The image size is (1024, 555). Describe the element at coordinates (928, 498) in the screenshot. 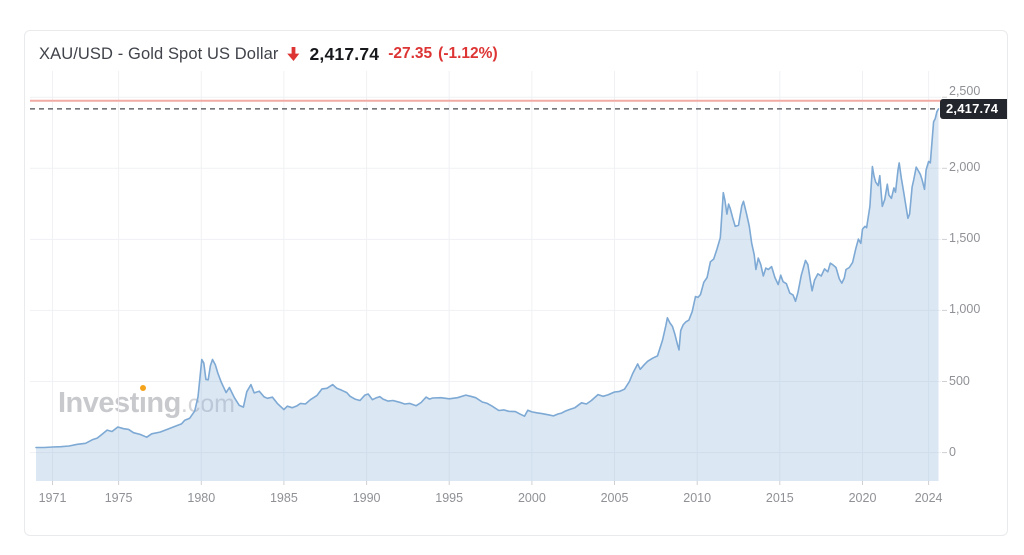

I see `x-axis-label: 2024` at that location.